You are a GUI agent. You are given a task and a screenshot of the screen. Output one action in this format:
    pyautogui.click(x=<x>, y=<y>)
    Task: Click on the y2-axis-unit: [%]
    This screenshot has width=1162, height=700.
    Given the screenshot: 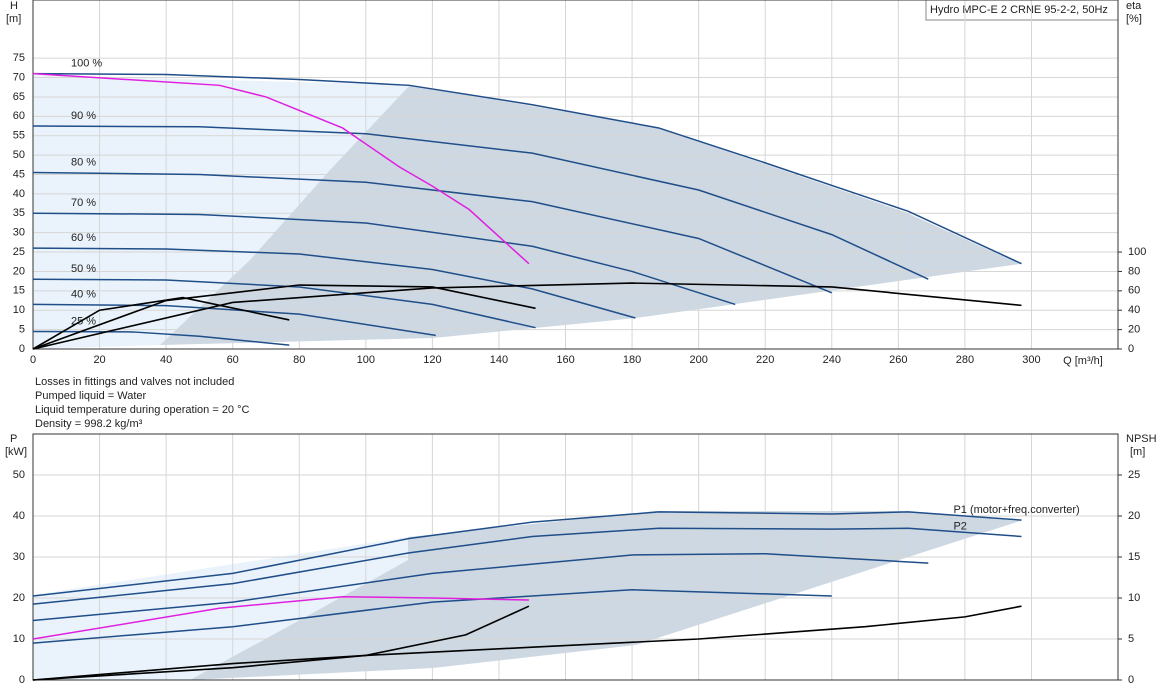 What is the action you would take?
    pyautogui.click(x=1134, y=19)
    